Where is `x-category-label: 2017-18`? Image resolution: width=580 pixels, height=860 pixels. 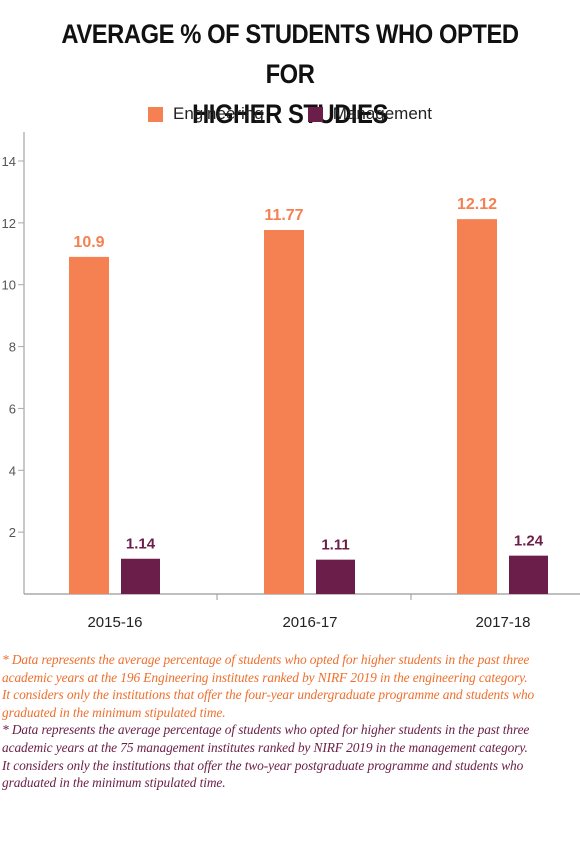 x-category-label: 2017-18 is located at coordinates (502, 622).